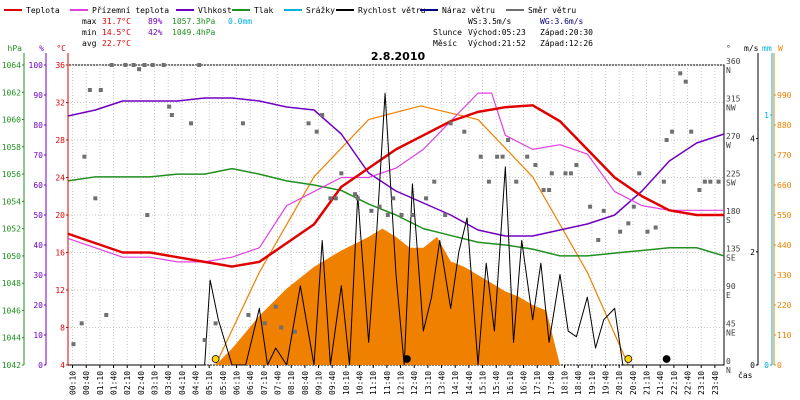 Image resolution: width=800 pixels, height=400 pixels. What do you see at coordinates (332, 383) in the screenshot?
I see `x-tick-label: 09:40` at bounding box center [332, 383].